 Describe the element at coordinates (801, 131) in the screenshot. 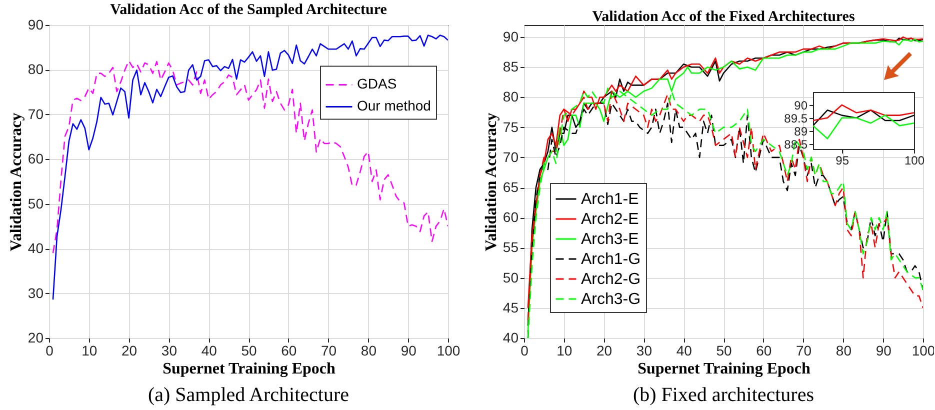

I see `y-tick-label: 89` at that location.